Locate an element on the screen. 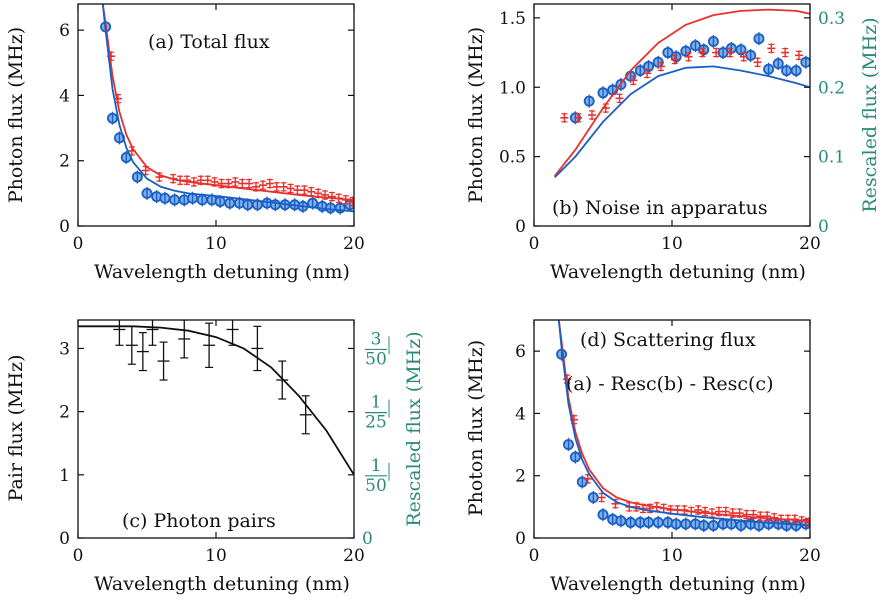 The width and height of the screenshot is (886, 603). panel-subtitle: (a) - Resc(b) - Resc(c) is located at coordinates (670, 384).